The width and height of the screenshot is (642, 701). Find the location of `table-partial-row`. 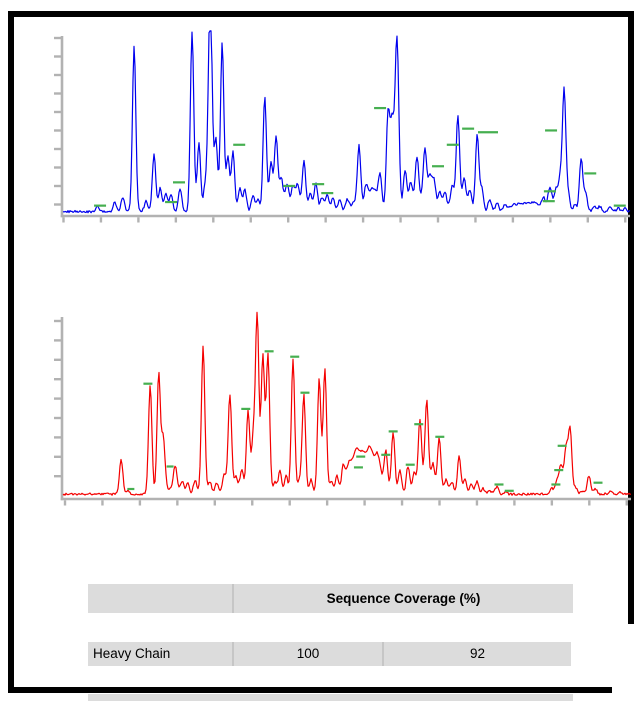

table-partial-row is located at coordinates (330, 697).